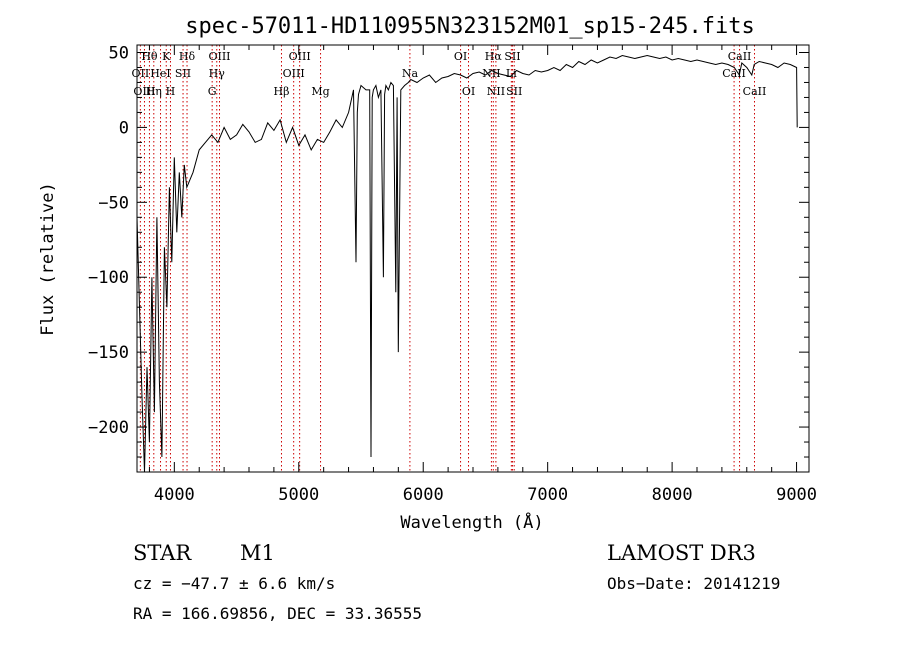 This screenshot has height=649, width=900. What do you see at coordinates (160, 73) in the screenshot?
I see `line-label: HeI` at bounding box center [160, 73].